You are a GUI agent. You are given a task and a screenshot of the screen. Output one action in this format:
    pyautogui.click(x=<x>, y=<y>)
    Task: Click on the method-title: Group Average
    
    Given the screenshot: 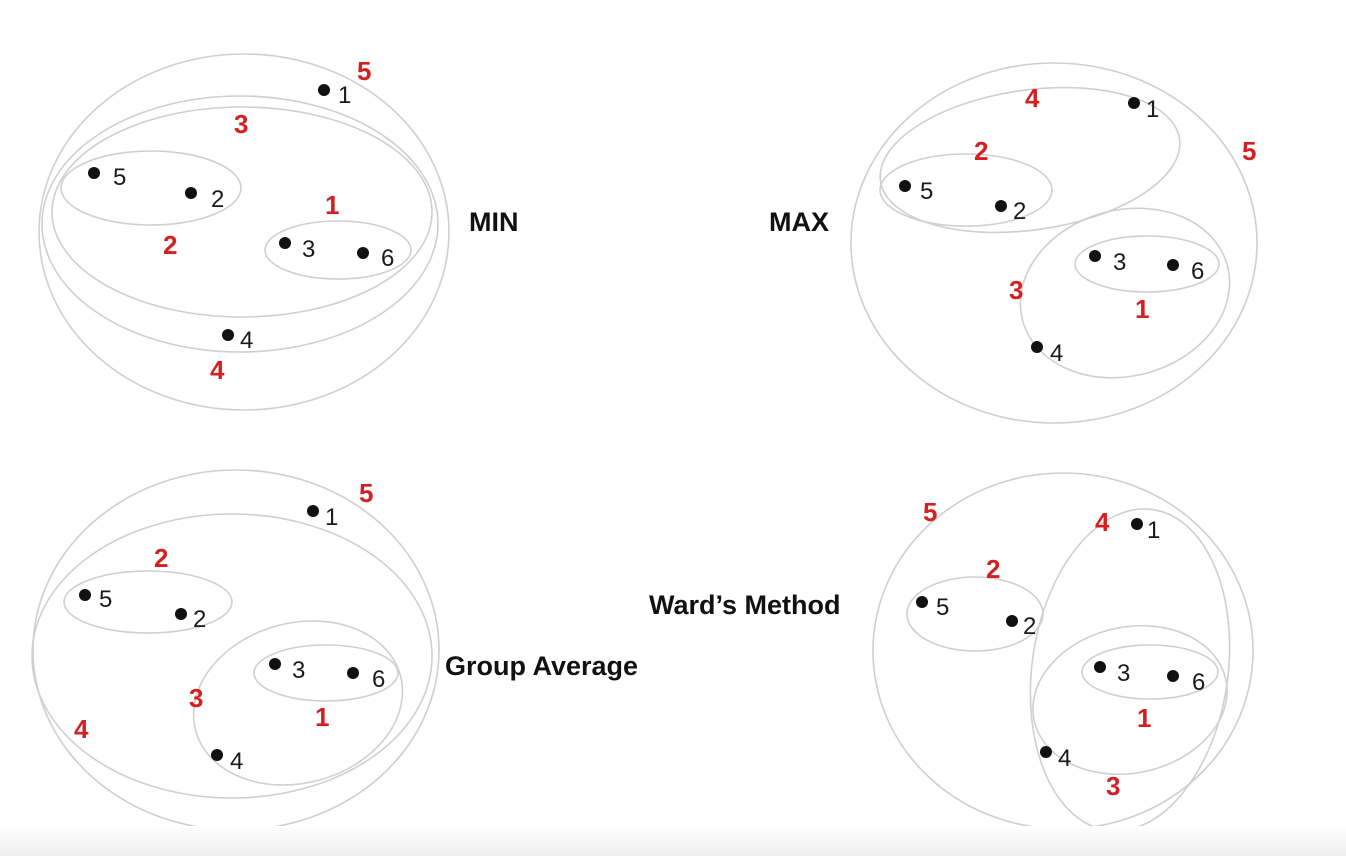 What is the action you would take?
    pyautogui.click(x=541, y=666)
    